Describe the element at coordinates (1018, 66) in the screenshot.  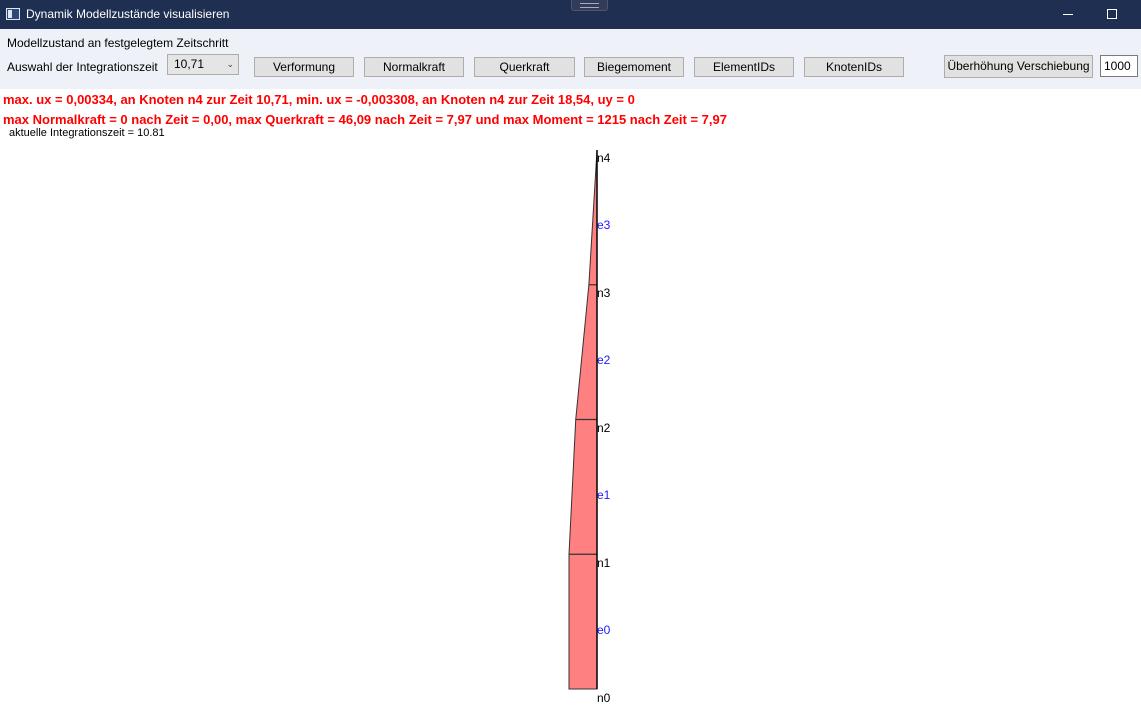
I see `ueberhoehung-button: Überhöhung Verschiebung` at that location.